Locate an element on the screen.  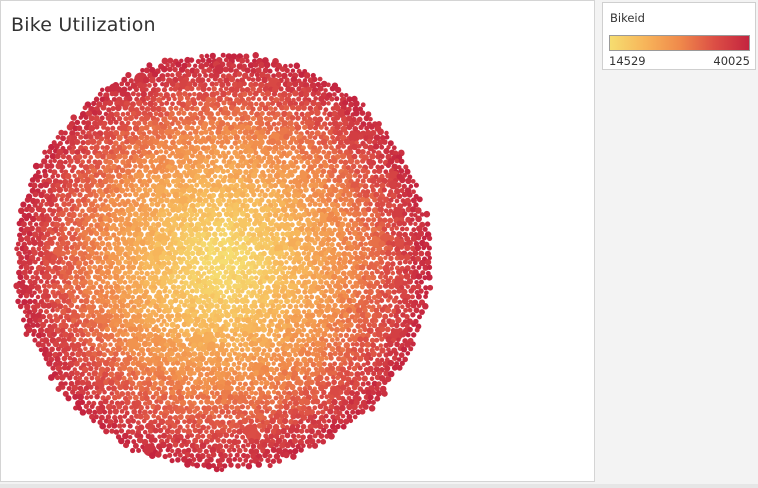
bubble-mark-1999 is located at coordinates (38, 229).